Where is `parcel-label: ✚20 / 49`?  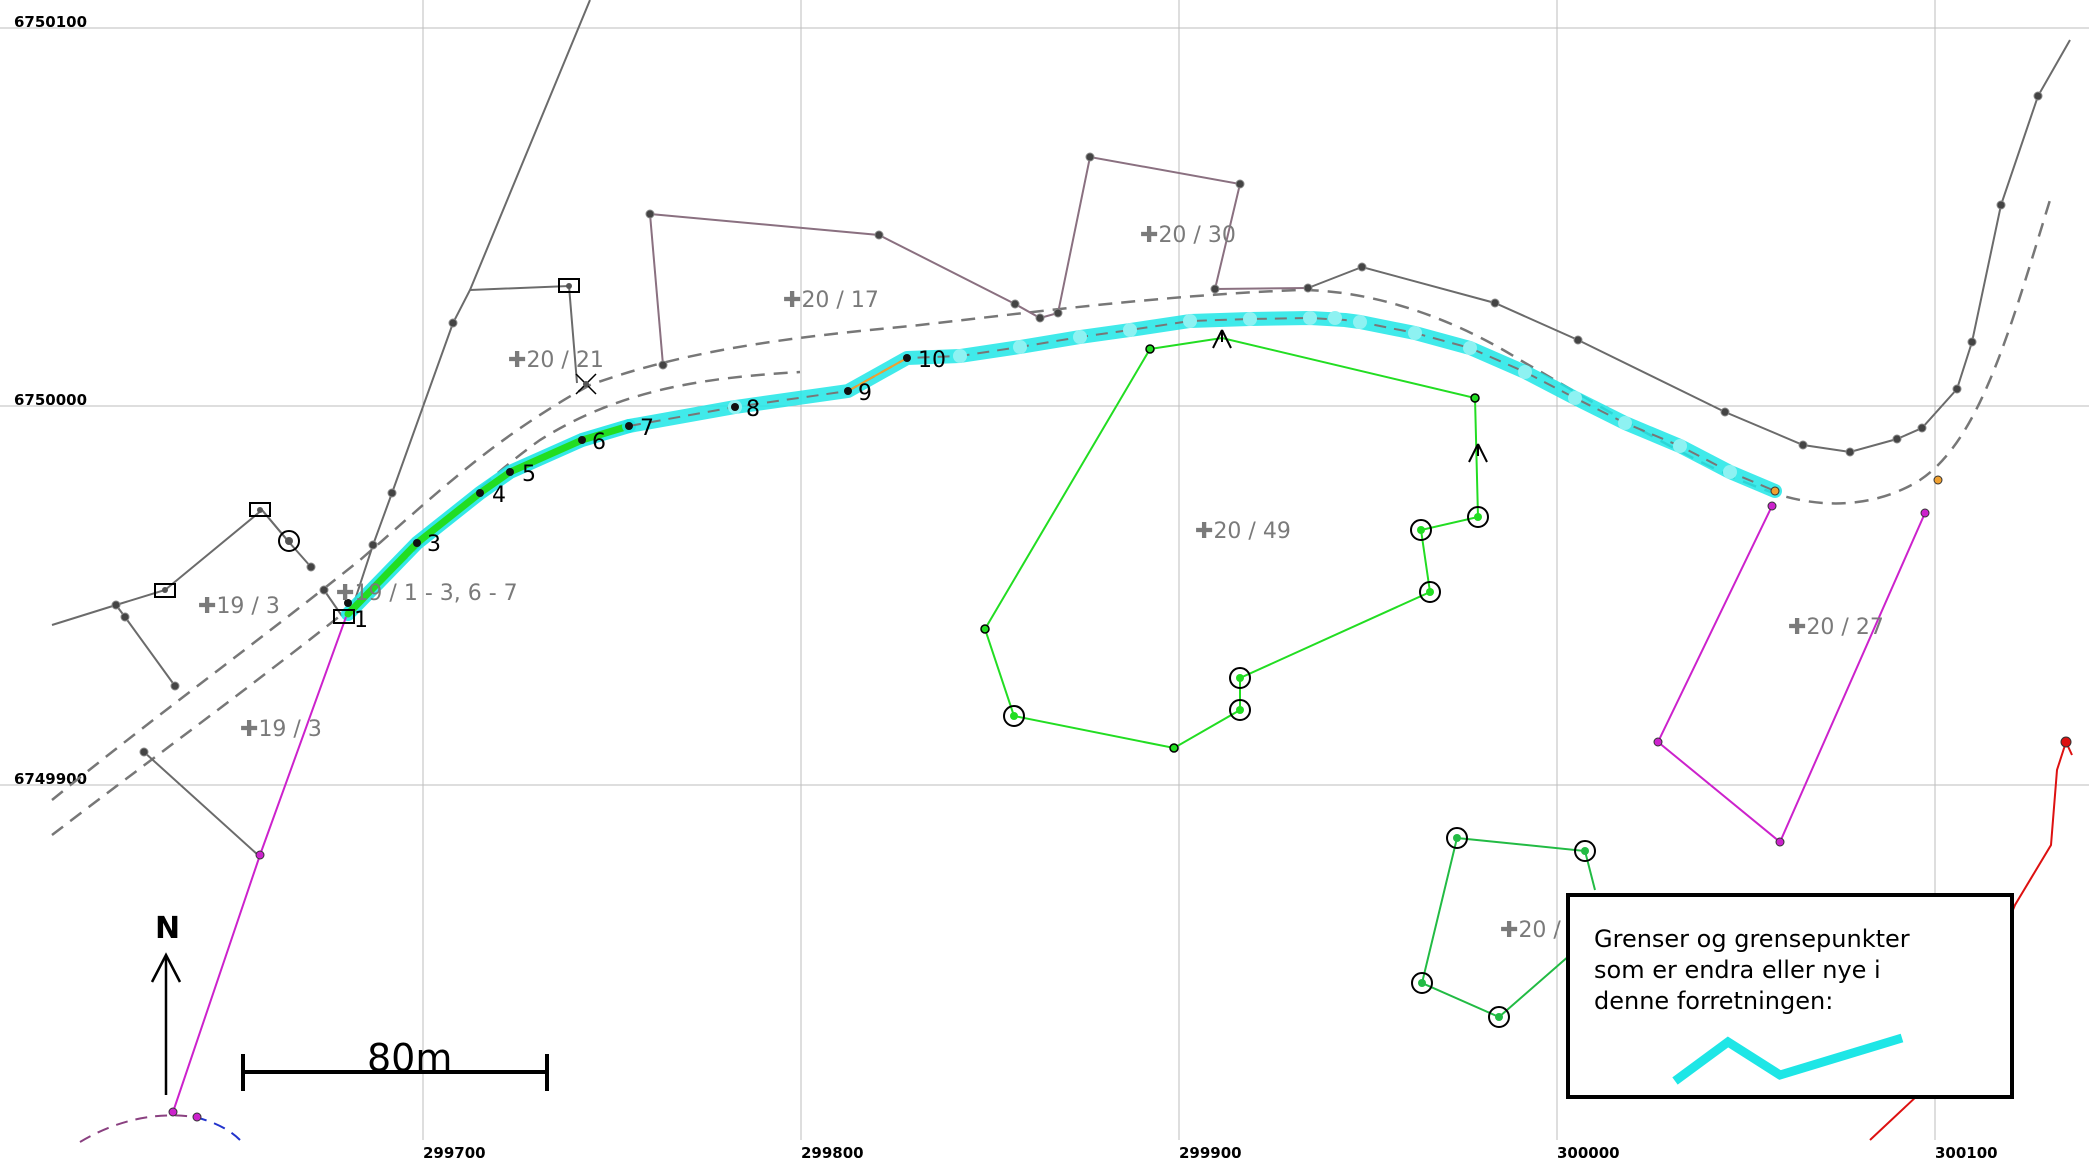 parcel-label: ✚20 / 49 is located at coordinates (1243, 531).